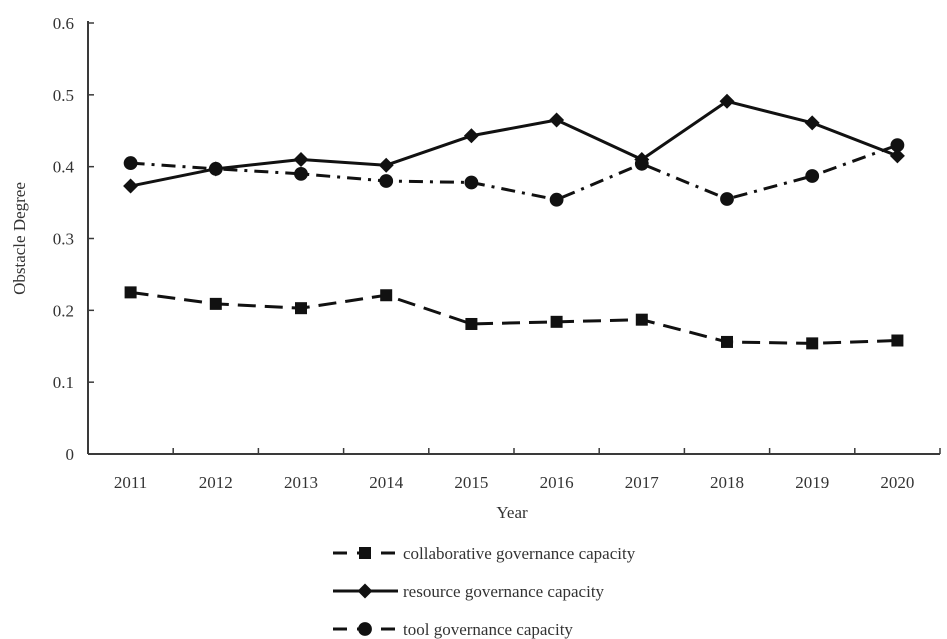  What do you see at coordinates (897, 482) in the screenshot?
I see `x-tick-label: 2020` at bounding box center [897, 482].